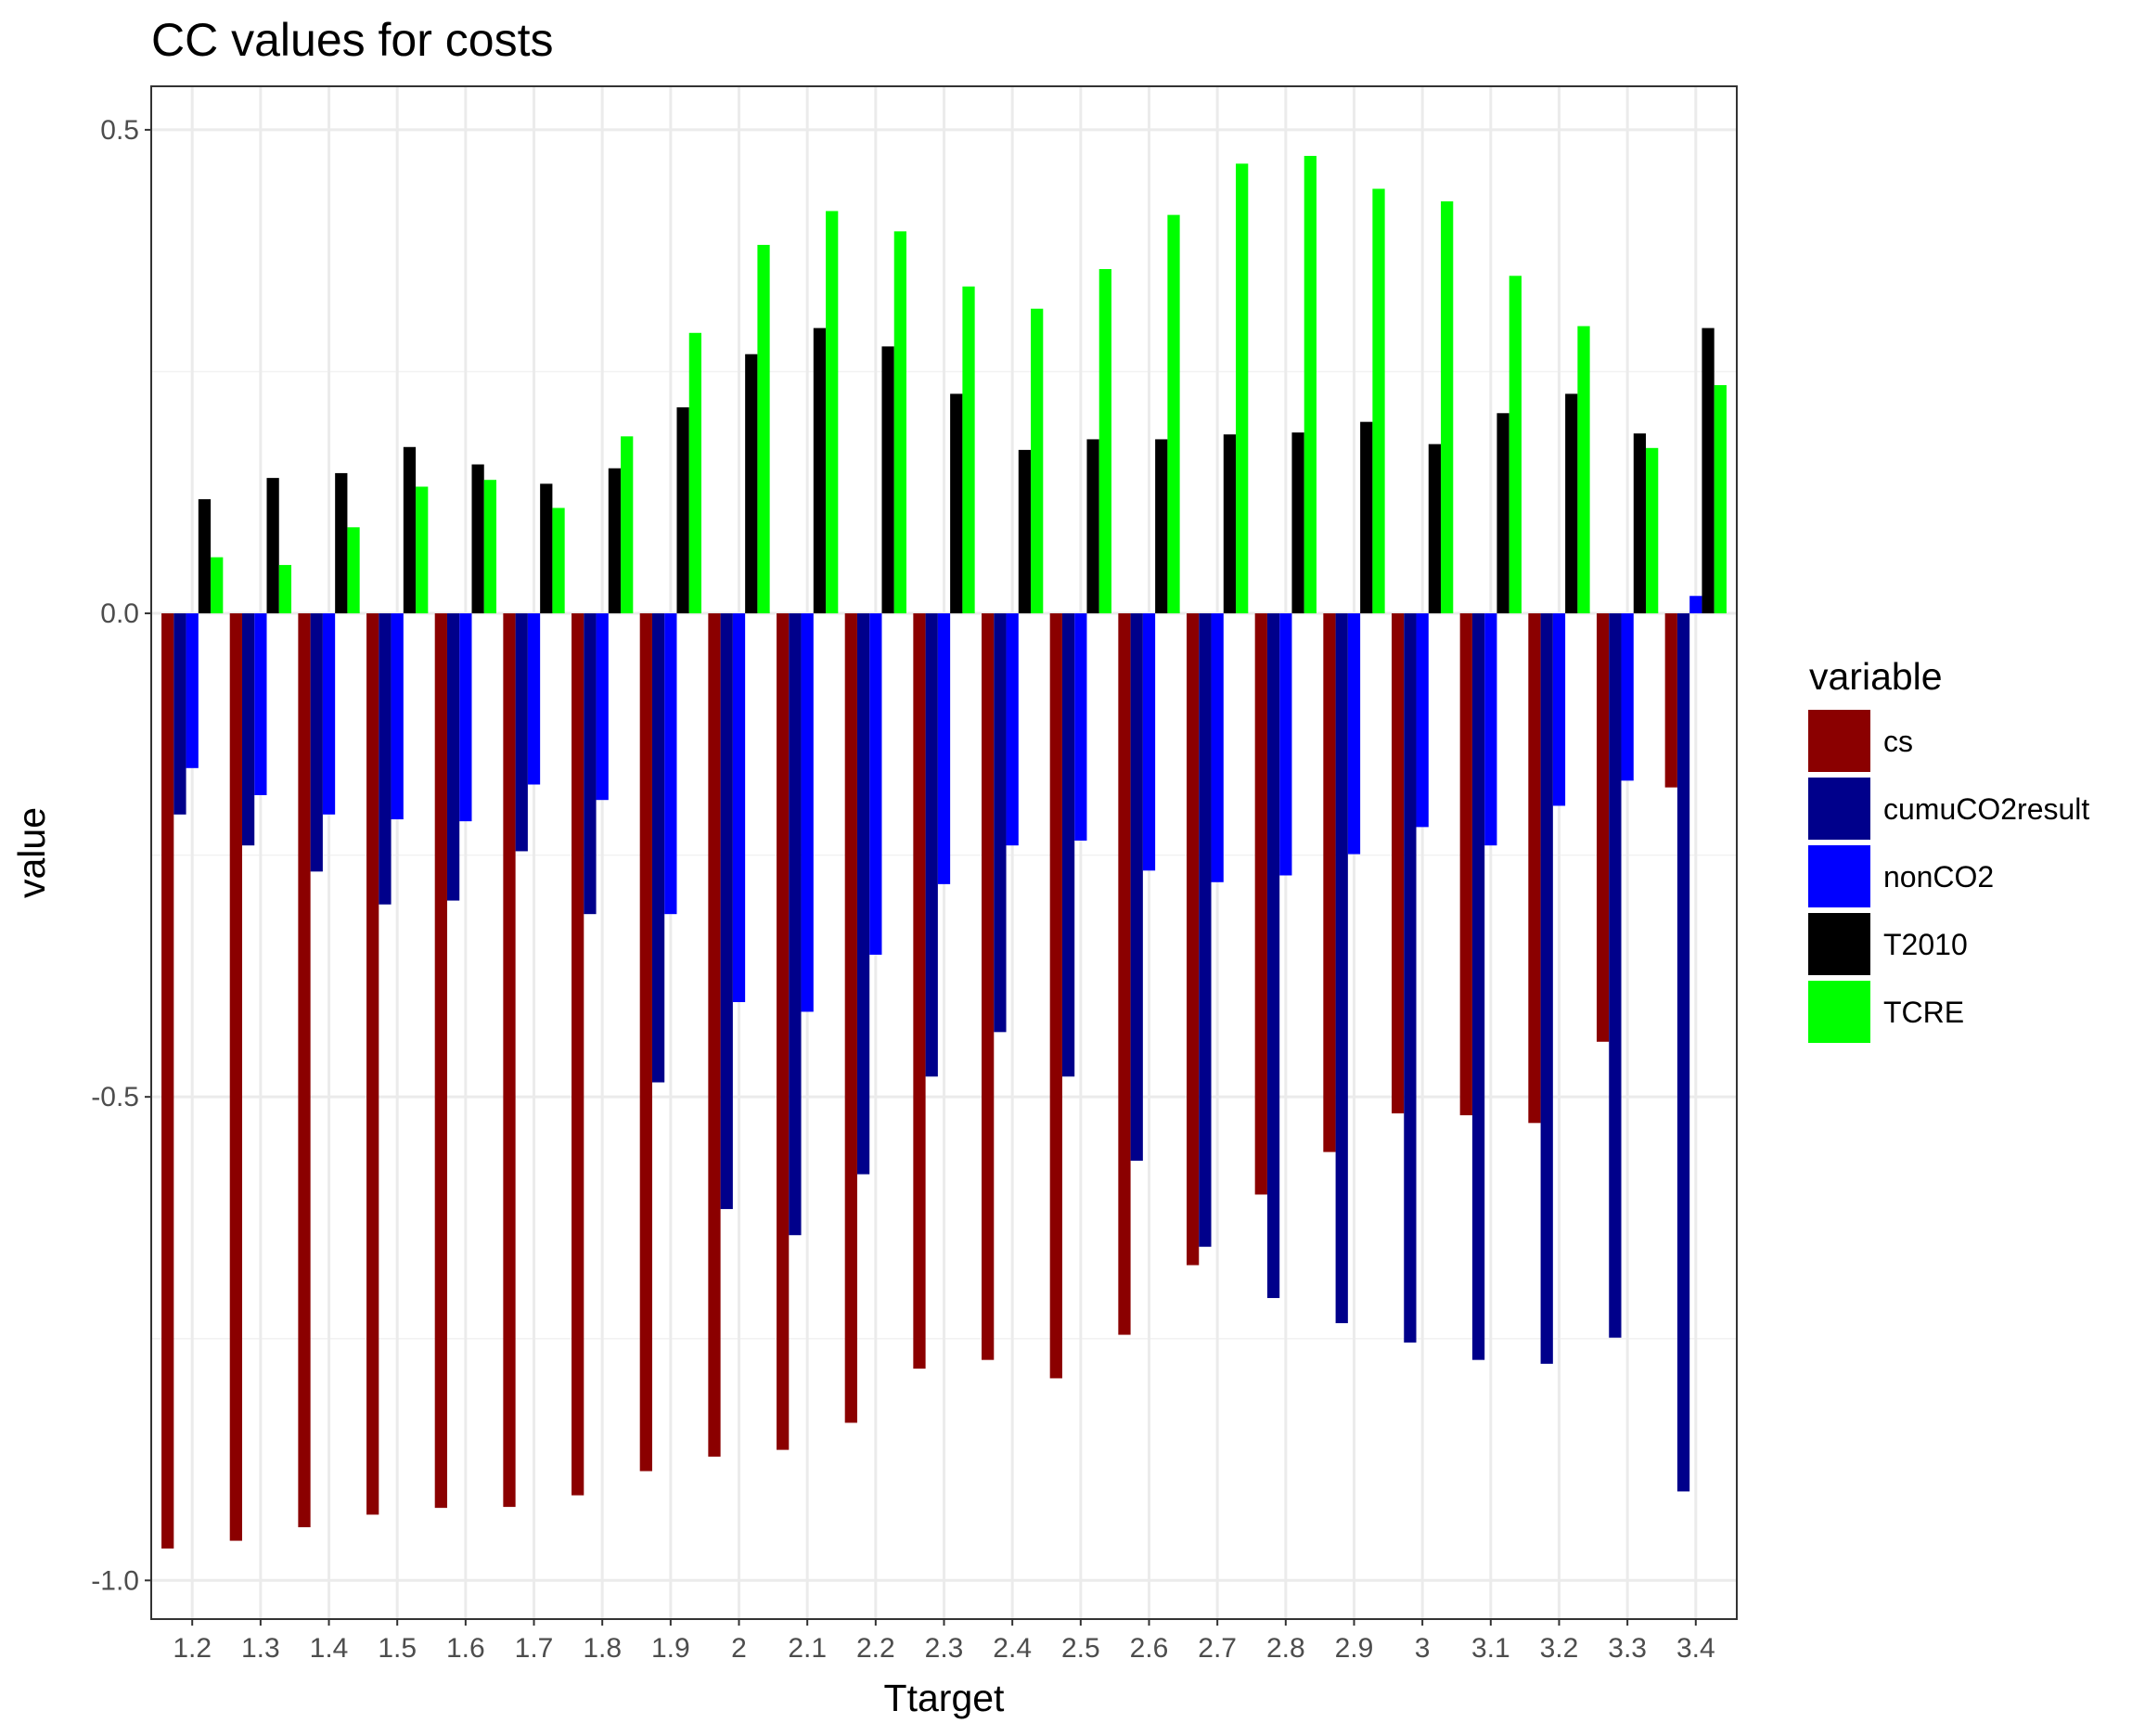 The width and height of the screenshot is (2145, 1736). I want to click on bar-nonCO2-2.4, so click(1012, 730).